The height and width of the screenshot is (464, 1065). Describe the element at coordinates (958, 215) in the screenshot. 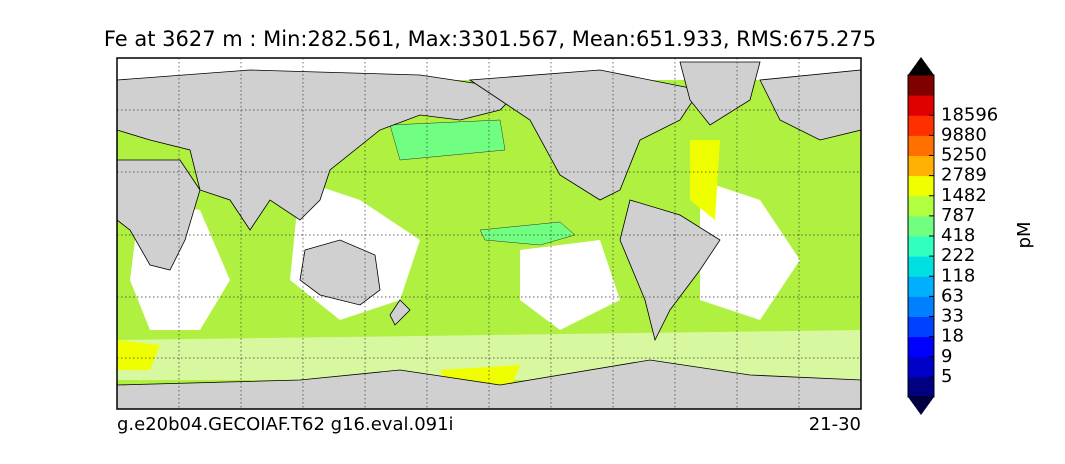

I see `colorbar-tick-label: 787` at that location.